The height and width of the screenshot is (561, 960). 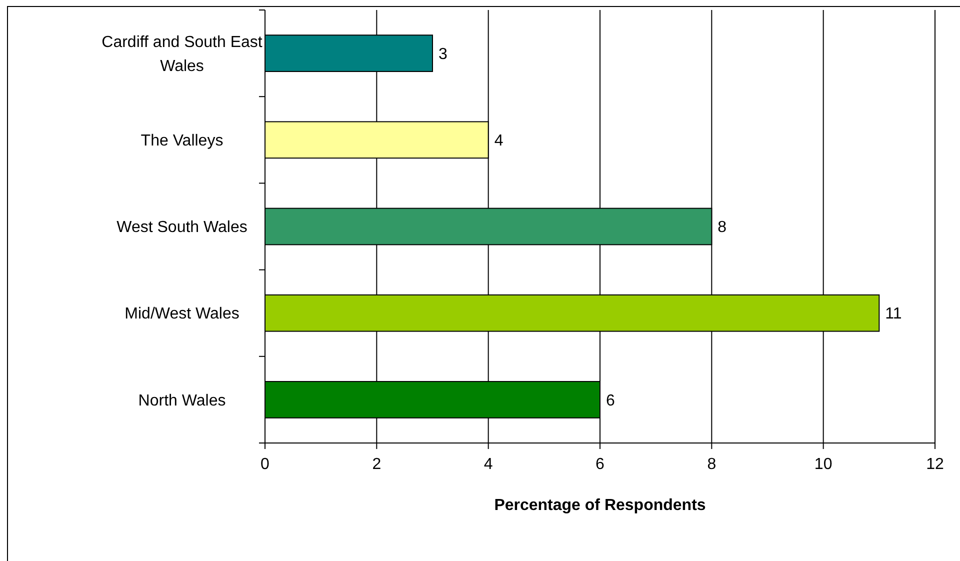 I want to click on data-label: 6, so click(x=610, y=401).